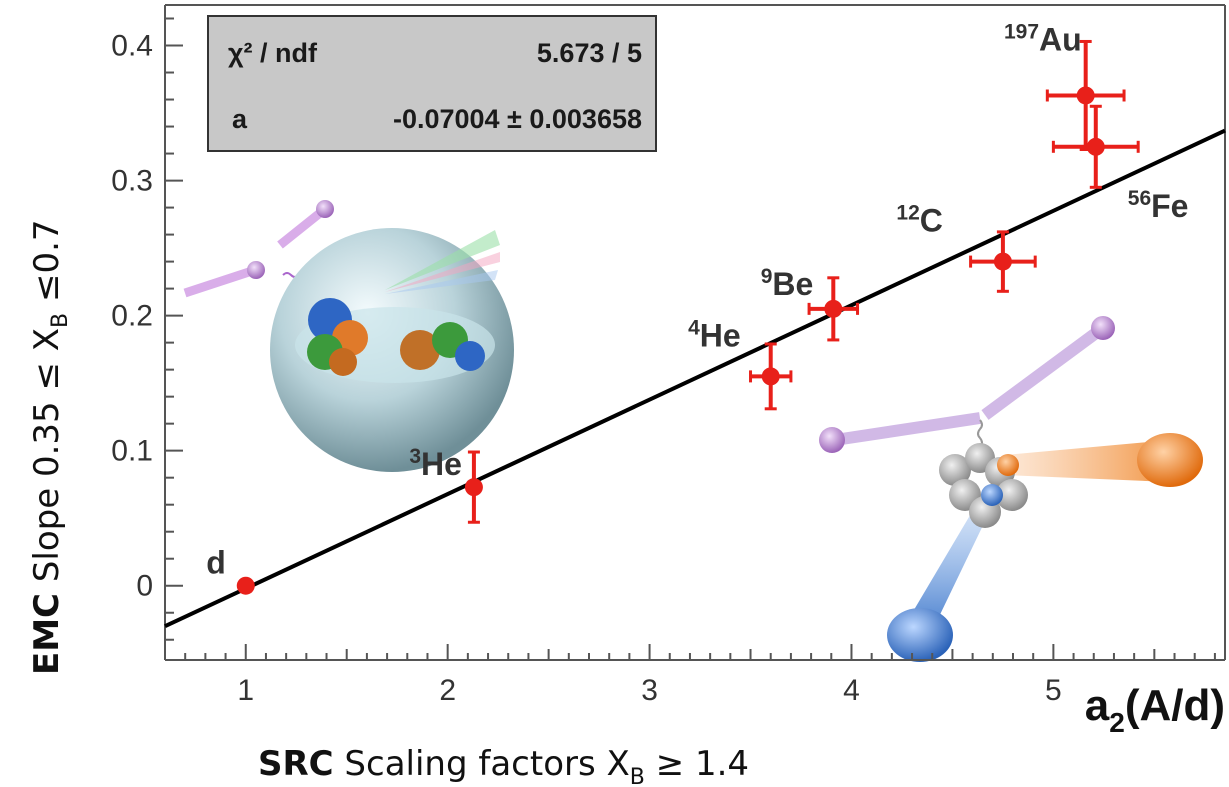 Image resolution: width=1229 pixels, height=787 pixels. What do you see at coordinates (144, 586) in the screenshot?
I see `y-tick-label: 0` at bounding box center [144, 586].